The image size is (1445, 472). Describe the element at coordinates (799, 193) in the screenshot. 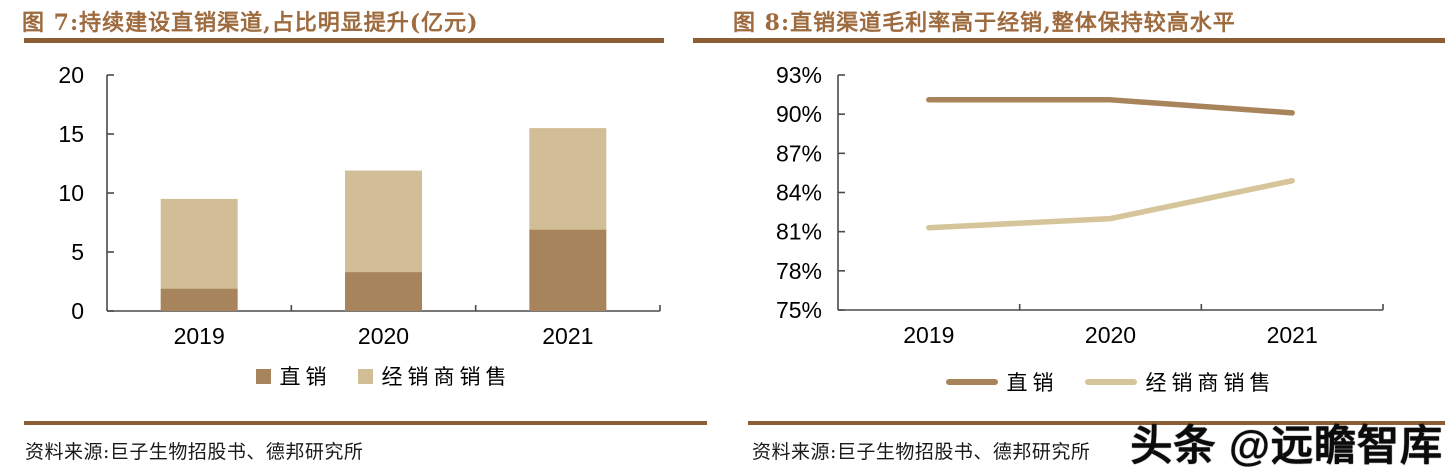

I see `y-tick-label: 84%` at that location.